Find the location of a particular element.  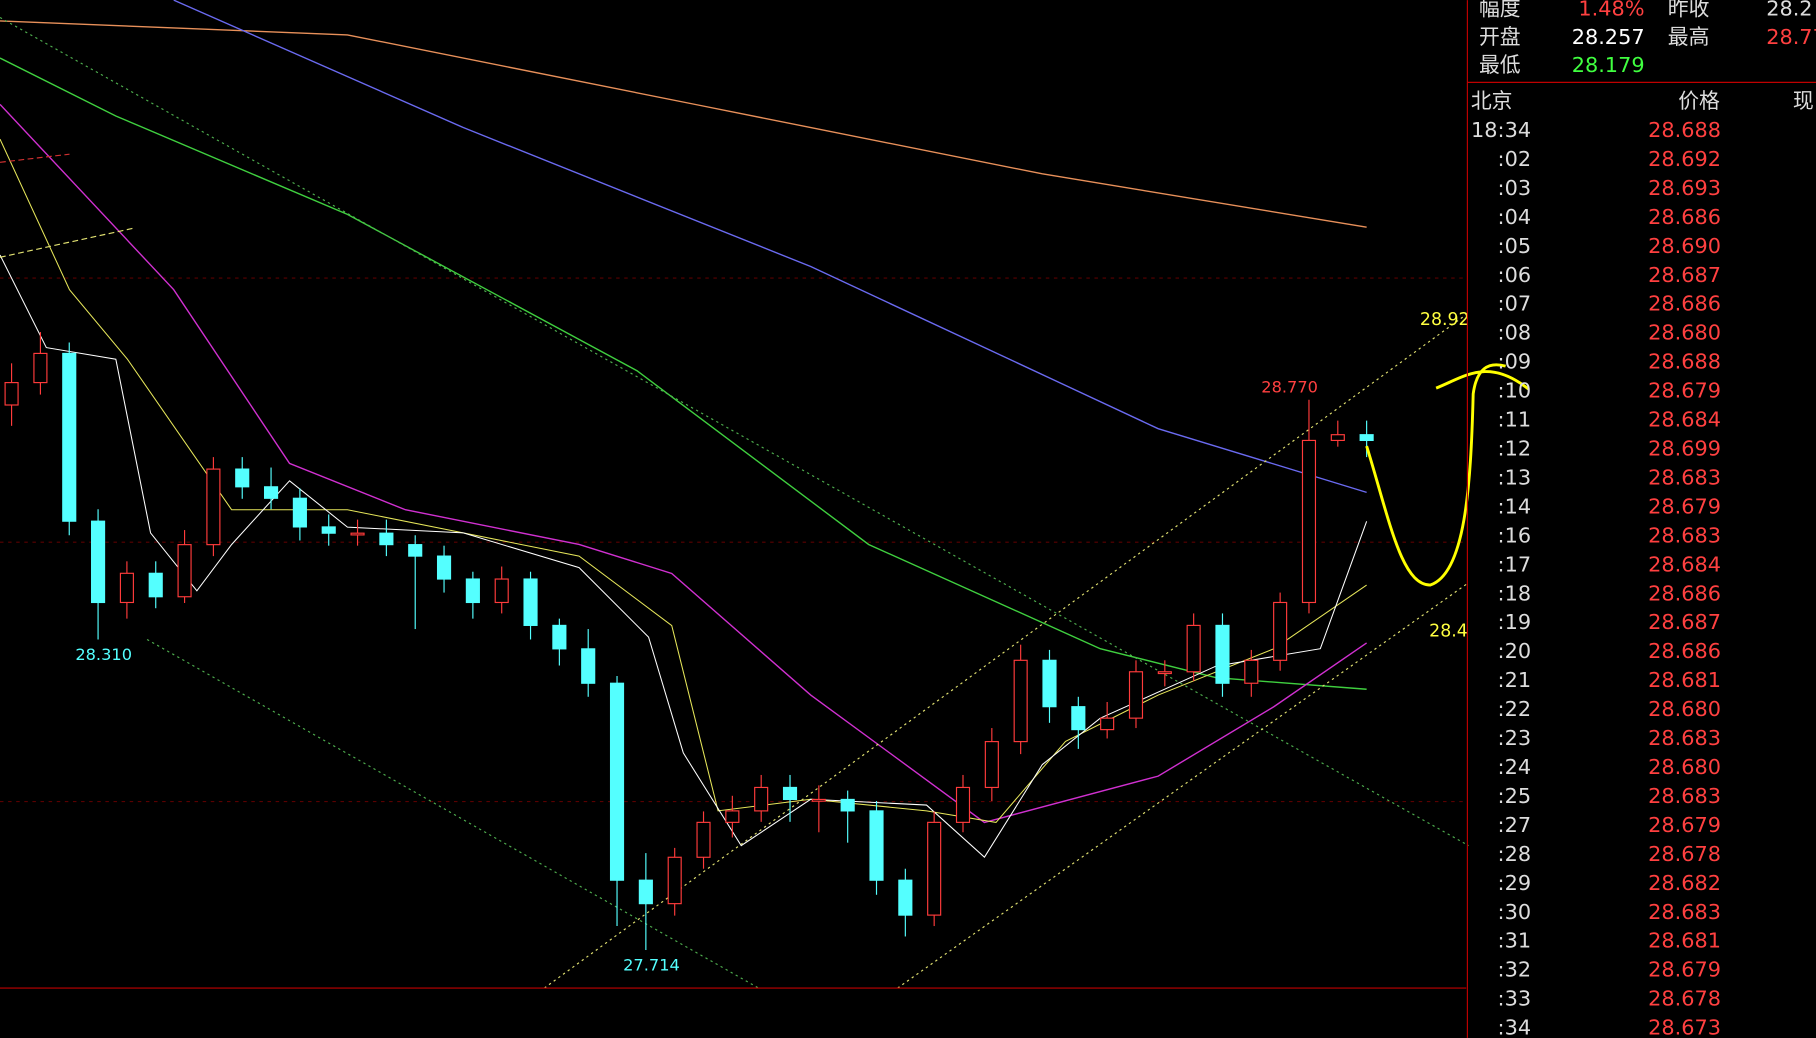

quote-label: 开盘 is located at coordinates (1500, 37).